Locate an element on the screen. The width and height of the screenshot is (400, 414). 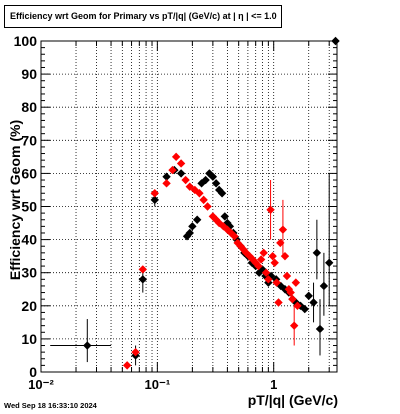
y-tick-label: 40 is located at coordinates (29, 240).